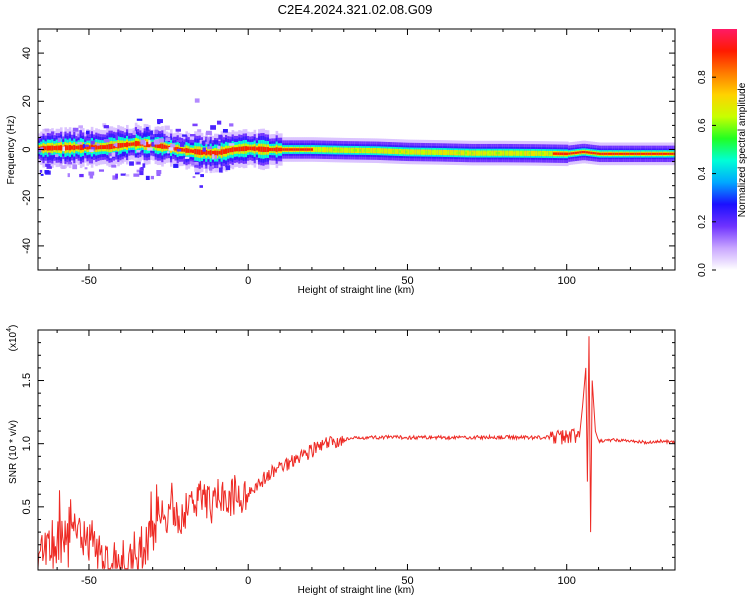  What do you see at coordinates (702, 77) in the screenshot?
I see `colorbar-tick-label: 0.8` at bounding box center [702, 77].